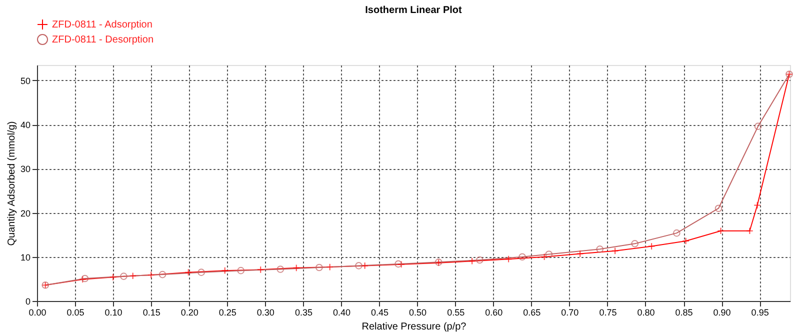  I want to click on x-tick-label: 0.95, so click(760, 313).